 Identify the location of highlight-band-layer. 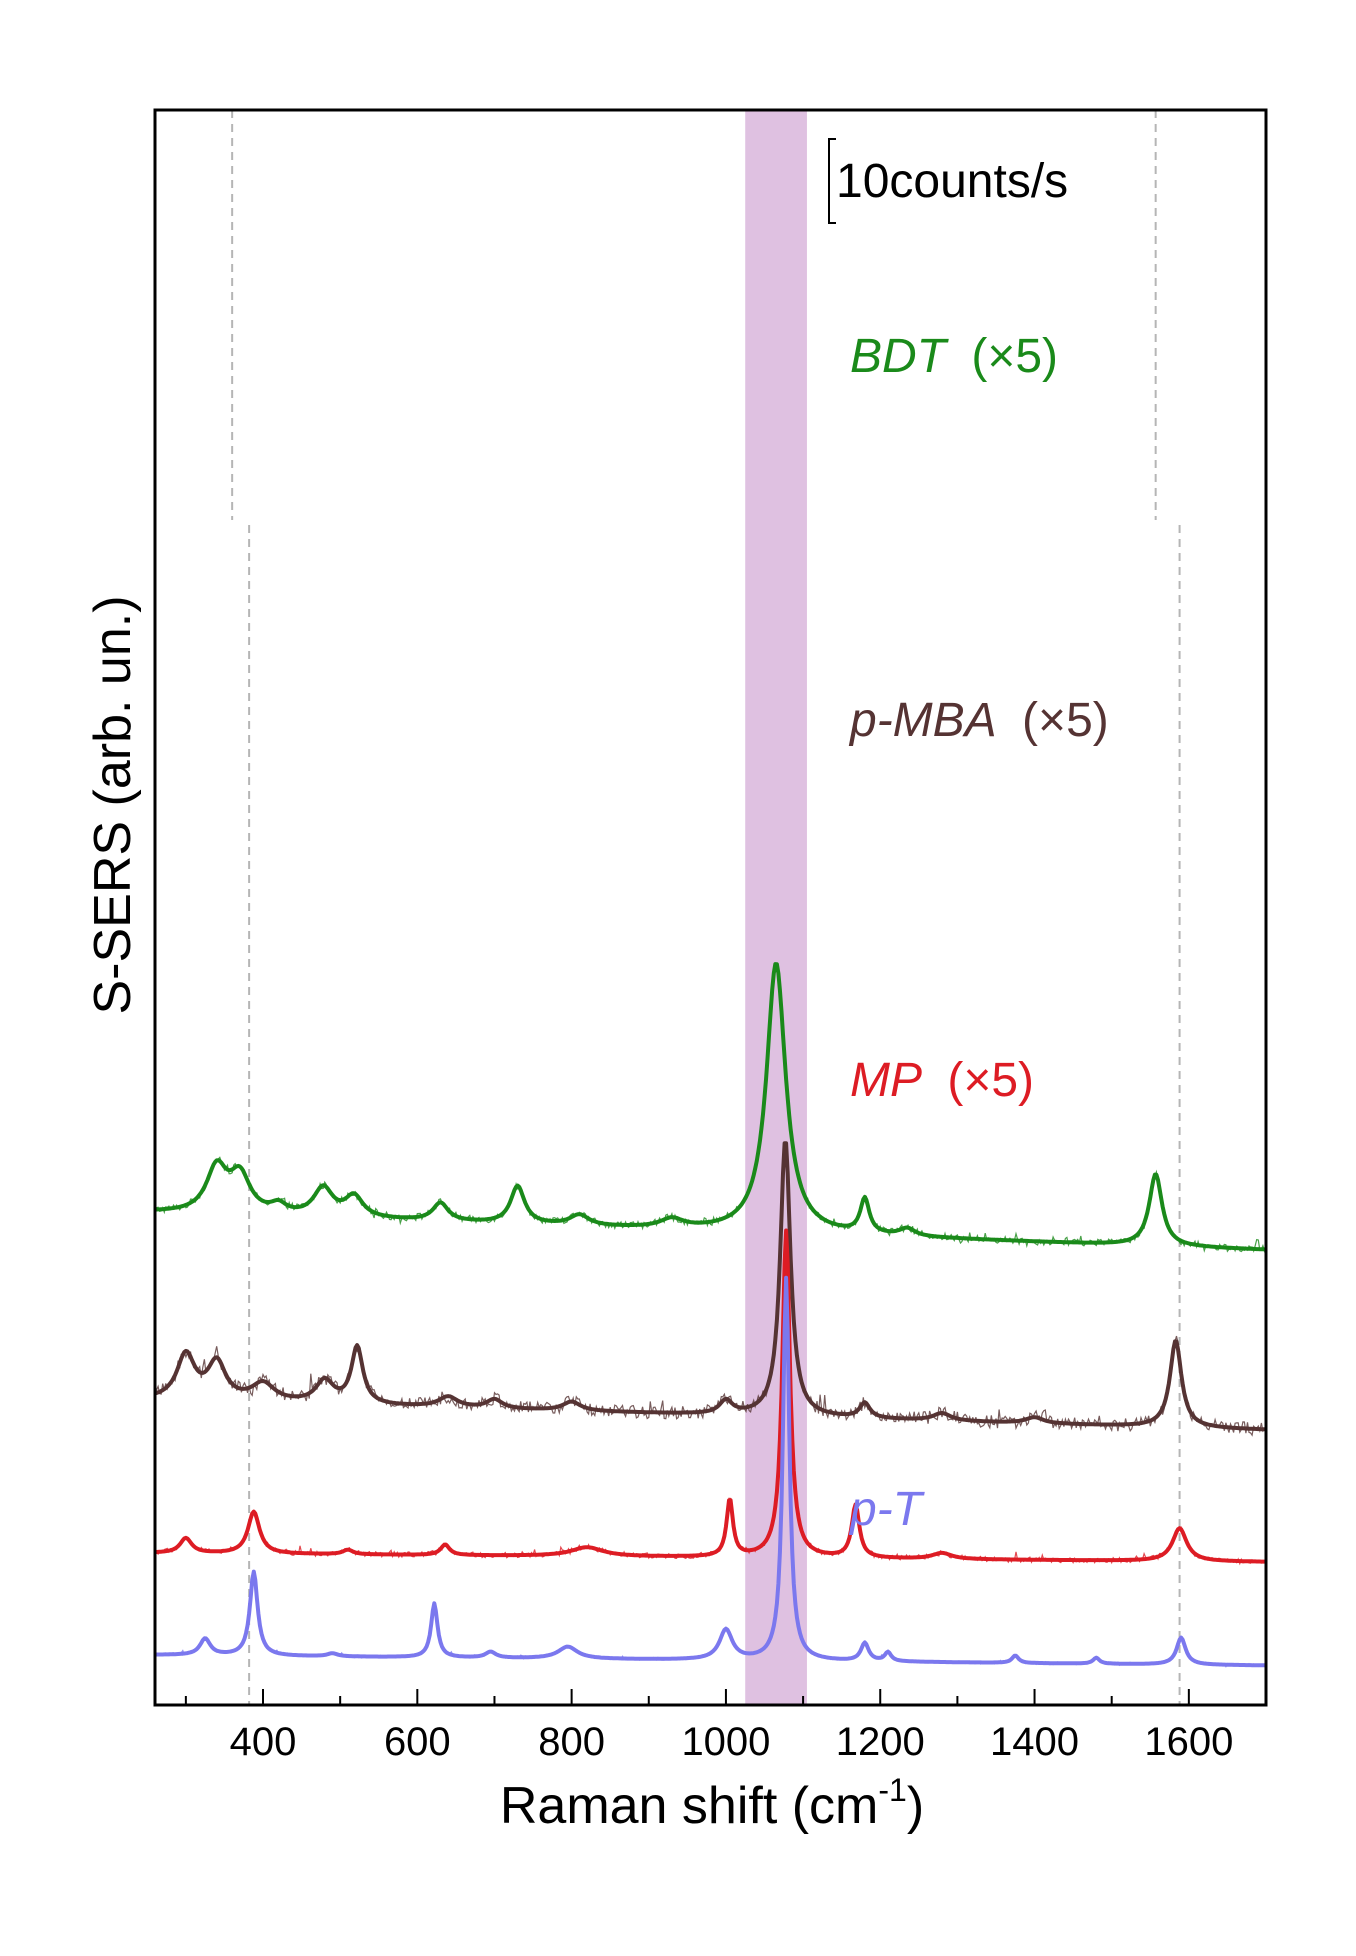
(776, 907).